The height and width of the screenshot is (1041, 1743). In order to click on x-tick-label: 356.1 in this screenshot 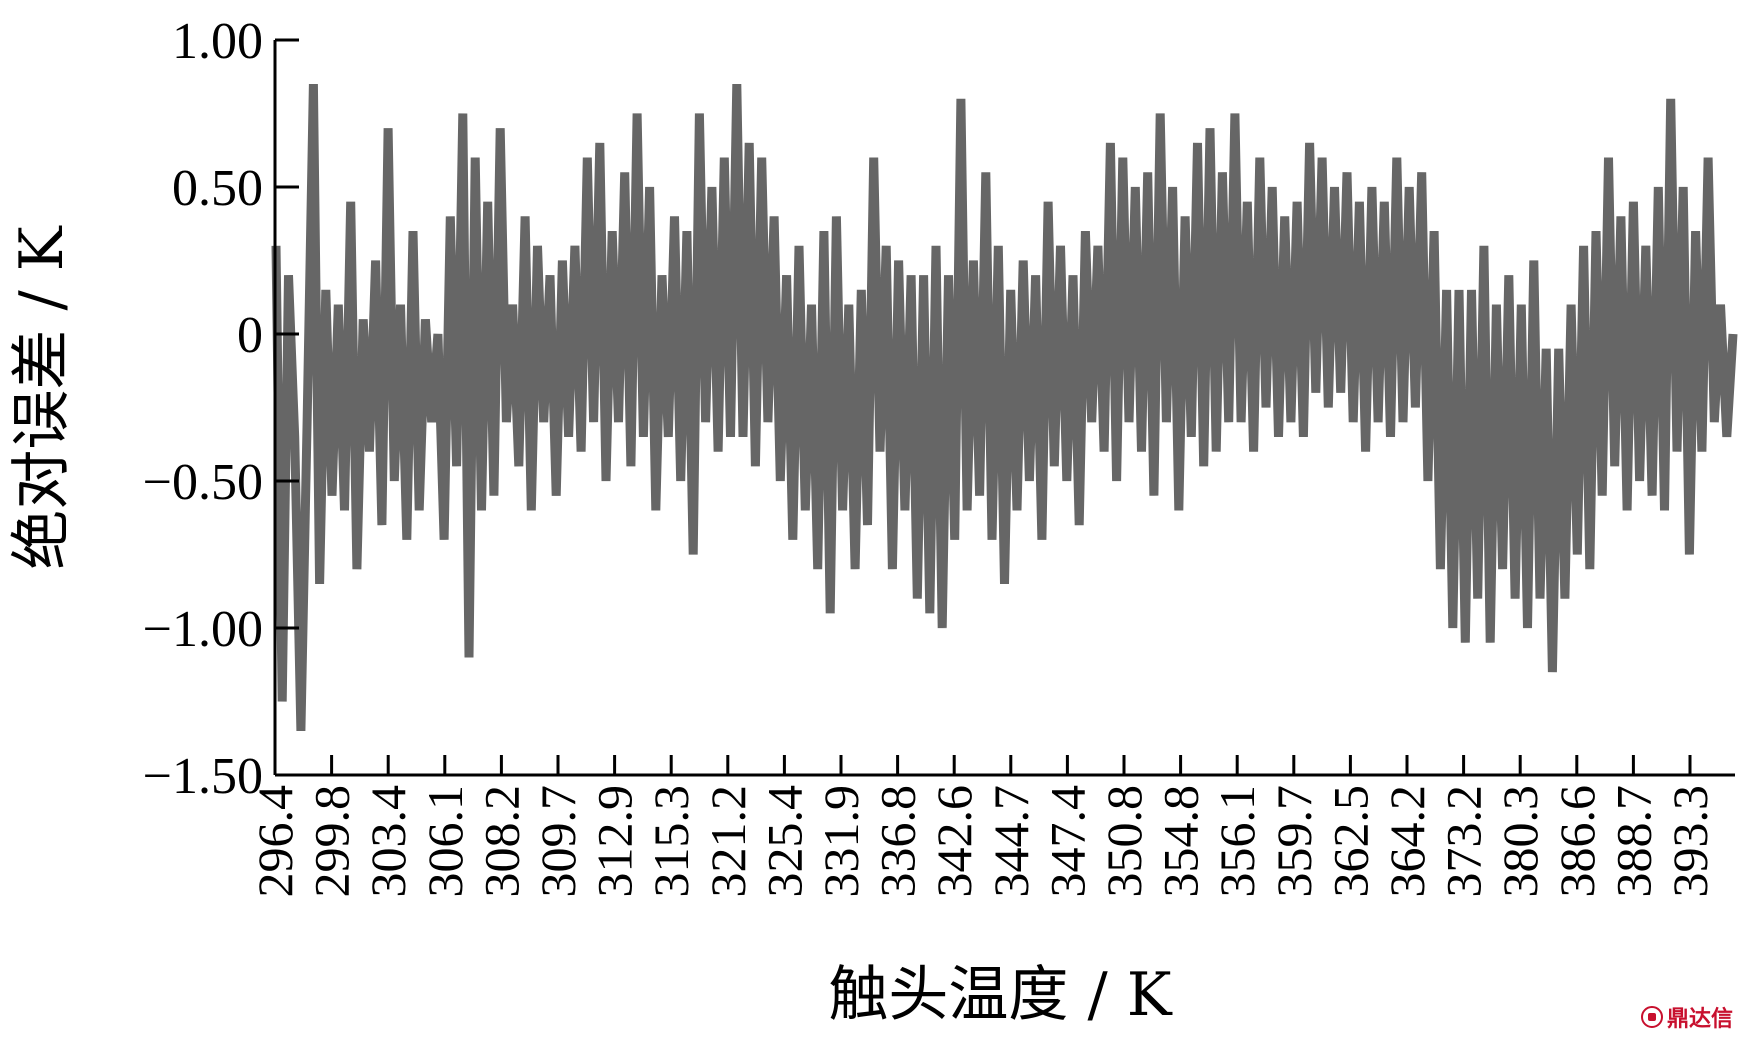, I will do `click(1237, 841)`.